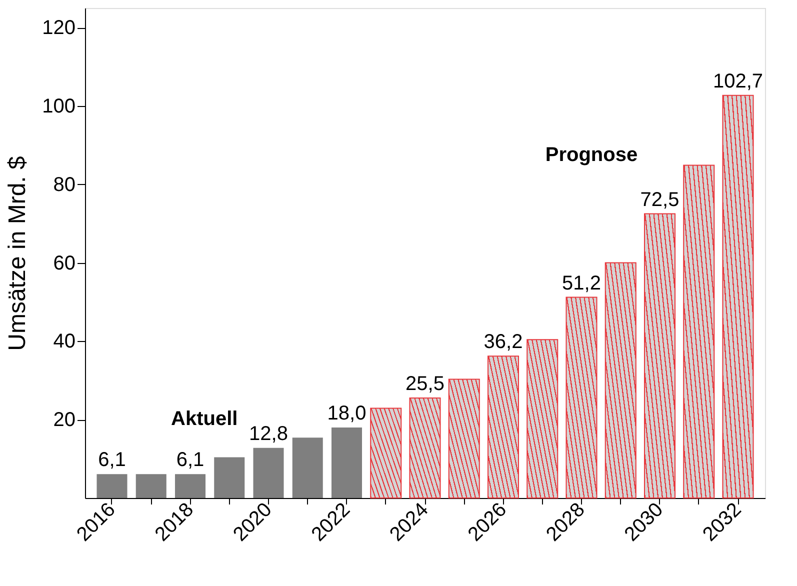 This screenshot has width=797, height=586. Describe the element at coordinates (346, 413) in the screenshot. I see `data-label: 18,0` at that location.